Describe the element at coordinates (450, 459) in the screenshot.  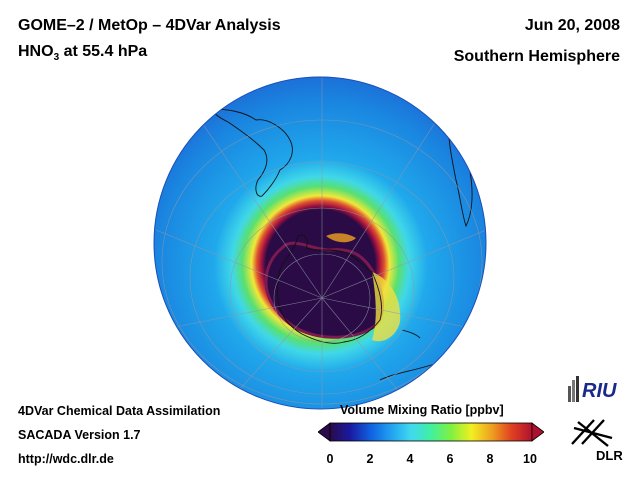
I see `colorbar-tick: 6` at that location.